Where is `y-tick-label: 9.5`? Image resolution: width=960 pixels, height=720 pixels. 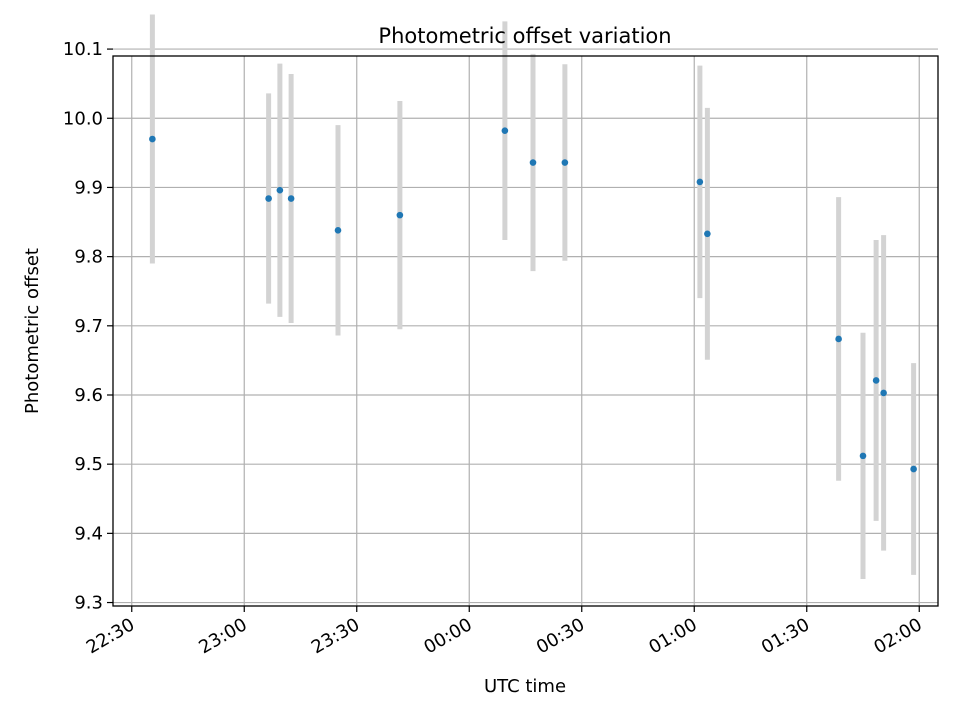 y-tick-label: 9.5 is located at coordinates (88, 464).